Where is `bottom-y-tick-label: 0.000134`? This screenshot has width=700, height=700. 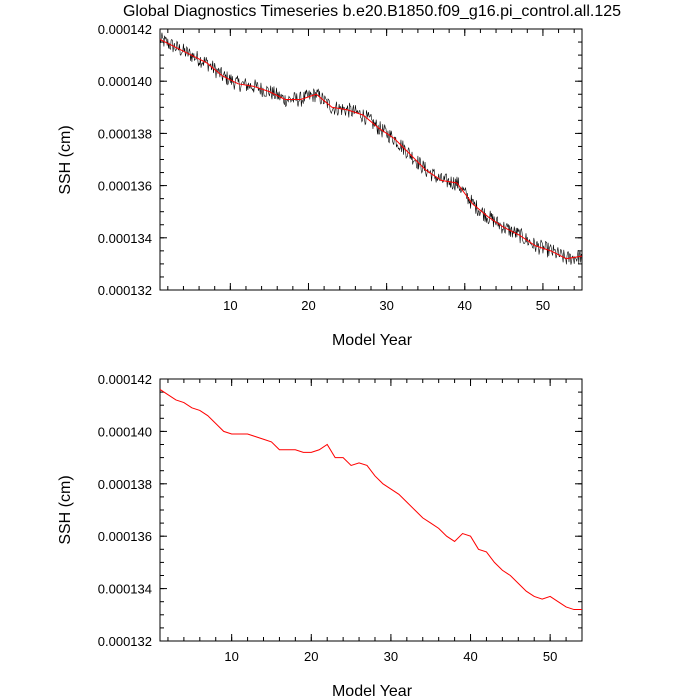 bottom-y-tick-label: 0.000134 is located at coordinates (125, 589).